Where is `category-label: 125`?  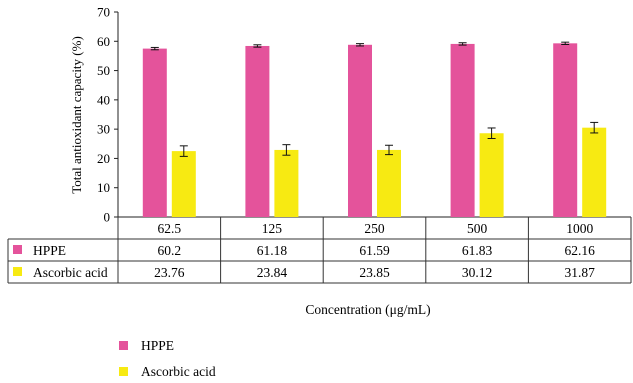
category-label: 125 is located at coordinates (272, 228).